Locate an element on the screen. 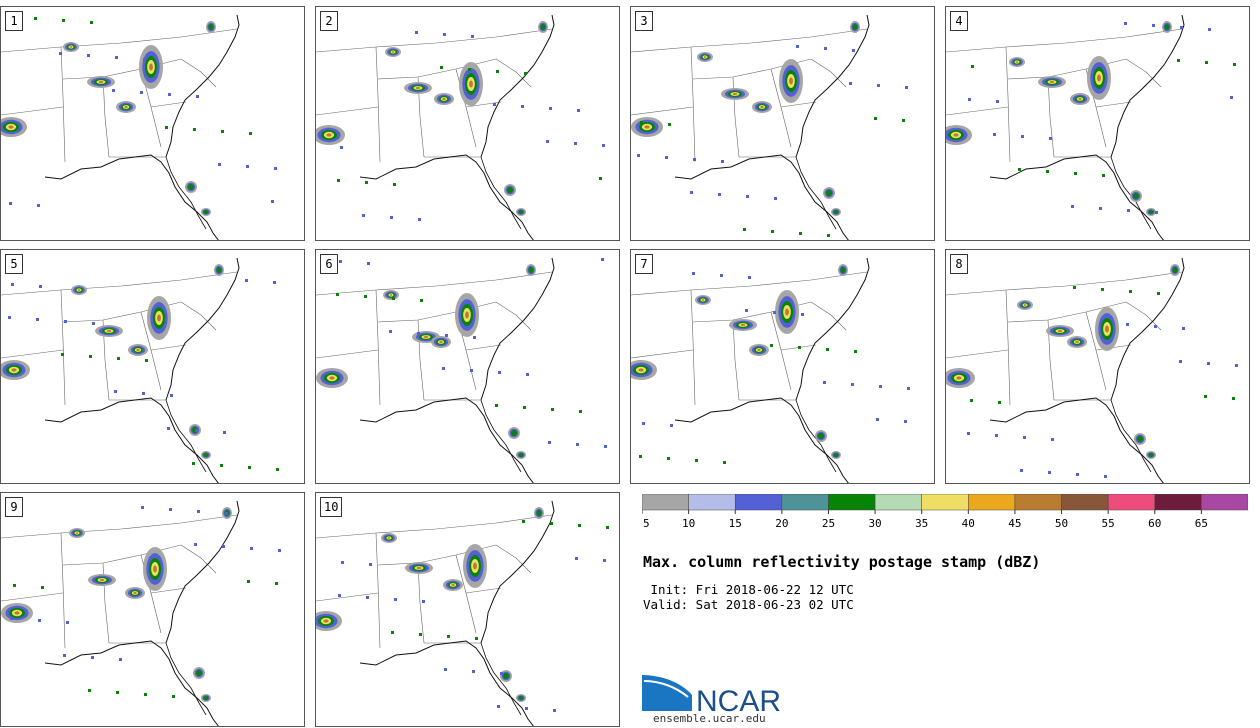  init-time: Init: Fri 2018-06-22 12 UTC is located at coordinates (748, 589).